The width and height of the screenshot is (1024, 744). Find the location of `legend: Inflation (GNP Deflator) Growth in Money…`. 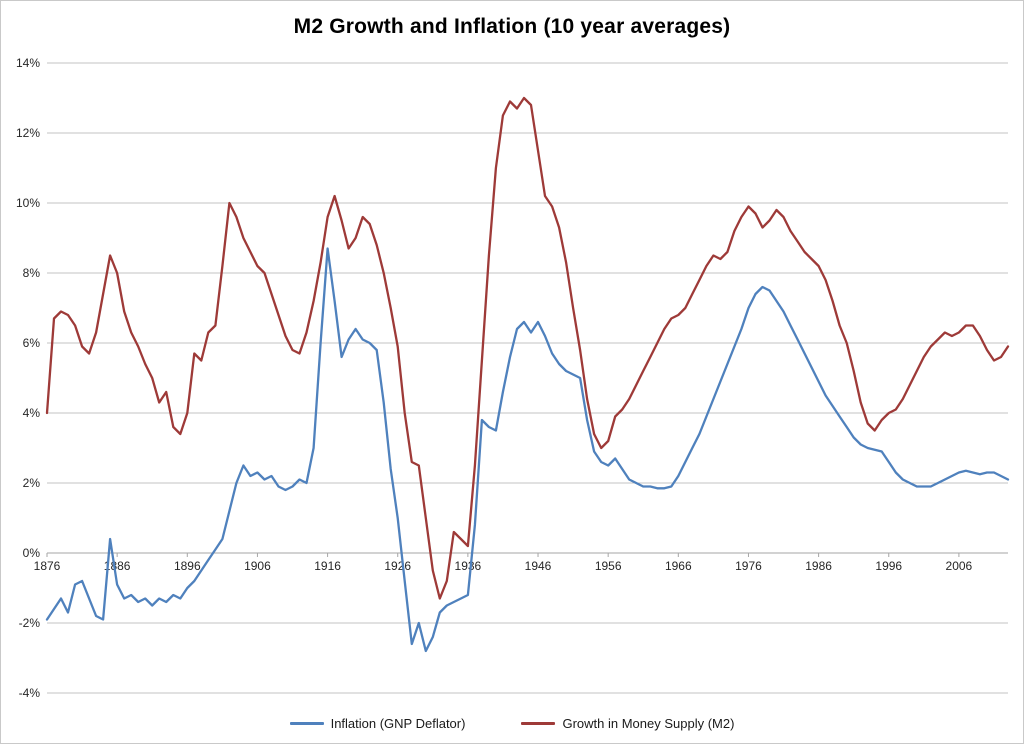

legend: Inflation (GNP Deflator) Growth in Money… is located at coordinates (512, 723).